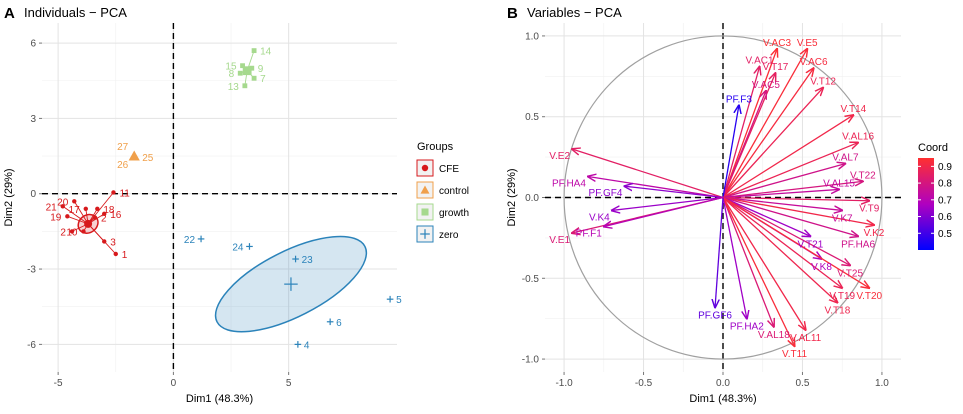  What do you see at coordinates (425, 168) in the screenshot?
I see `legend-key-CFE` at bounding box center [425, 168].